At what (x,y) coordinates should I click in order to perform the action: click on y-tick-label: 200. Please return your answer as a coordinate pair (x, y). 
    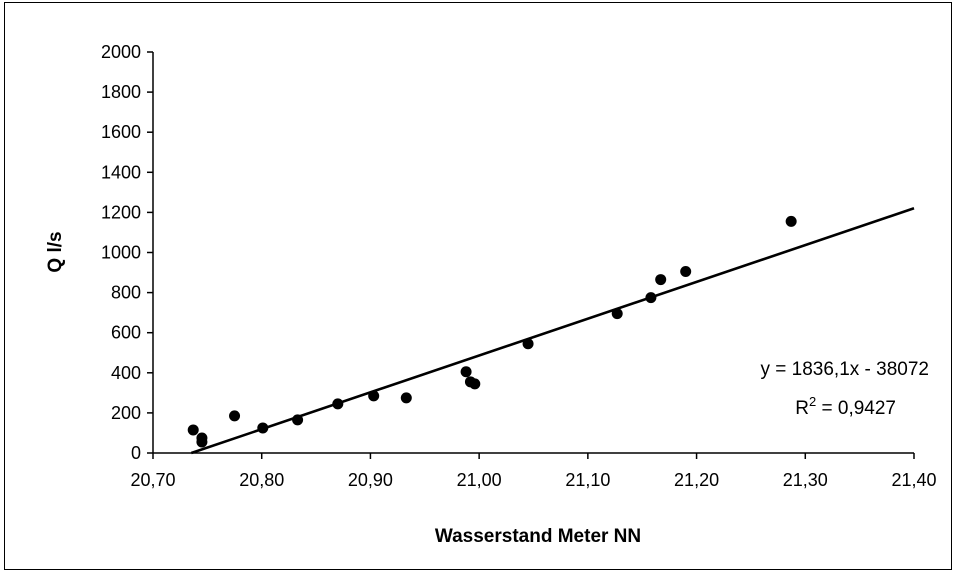
    Looking at the image, I should click on (126, 413).